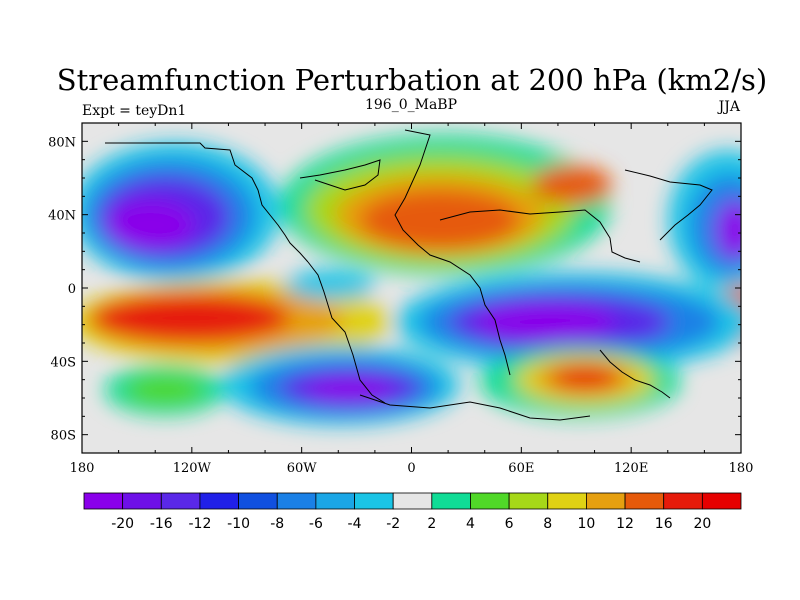 This screenshot has height=600, width=800. I want to click on sh-pacific-high-core, so click(190, 318).